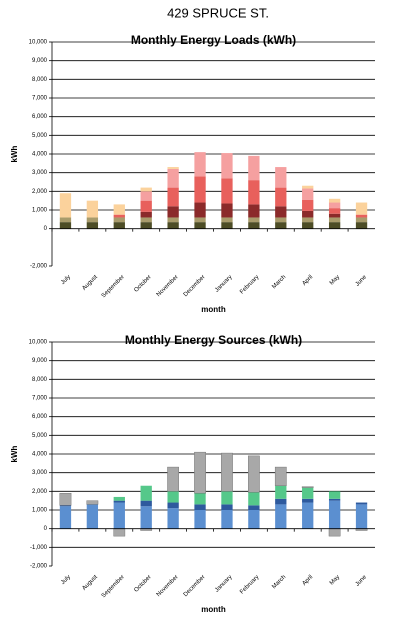  I want to click on y-tick-label: 7,000, so click(40, 399).